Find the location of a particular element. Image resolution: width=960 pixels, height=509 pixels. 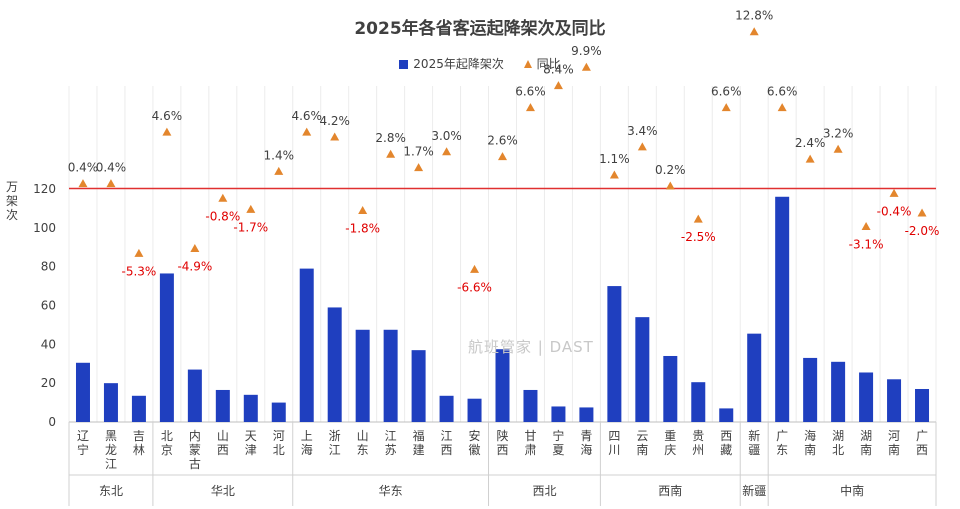

yoy-marker-新疆 is located at coordinates (754, 31).